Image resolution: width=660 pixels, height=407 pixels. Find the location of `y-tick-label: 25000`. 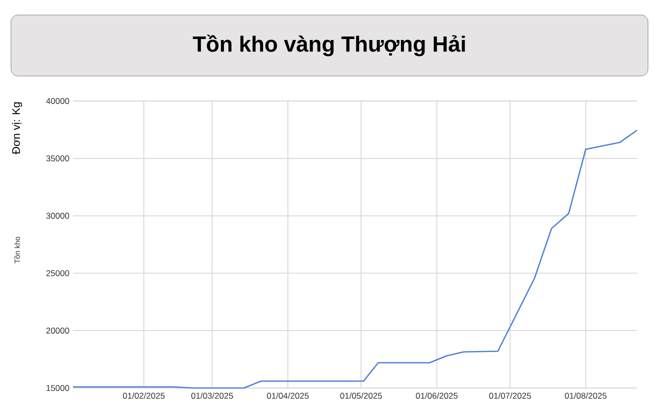

y-tick-label: 25000 is located at coordinates (58, 273).